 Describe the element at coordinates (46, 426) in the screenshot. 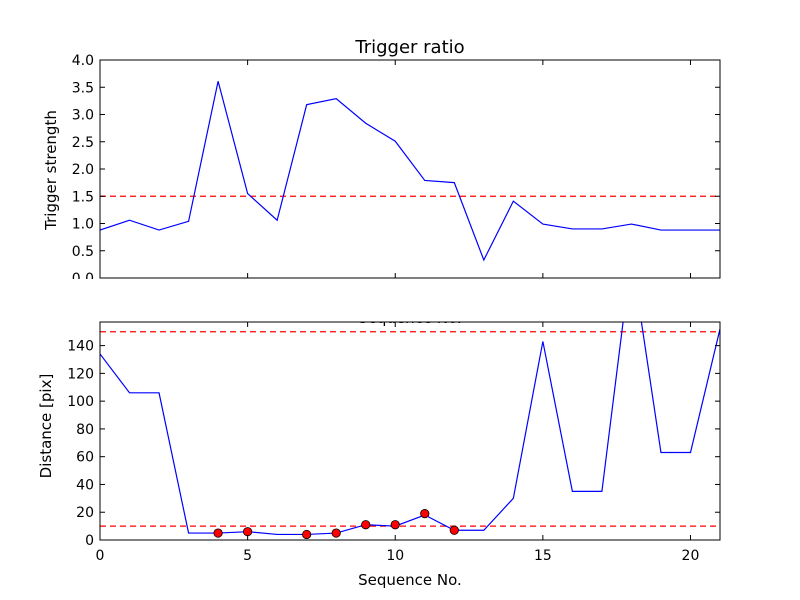

I see `bottom-y-axis-label: Distance [pix]` at that location.